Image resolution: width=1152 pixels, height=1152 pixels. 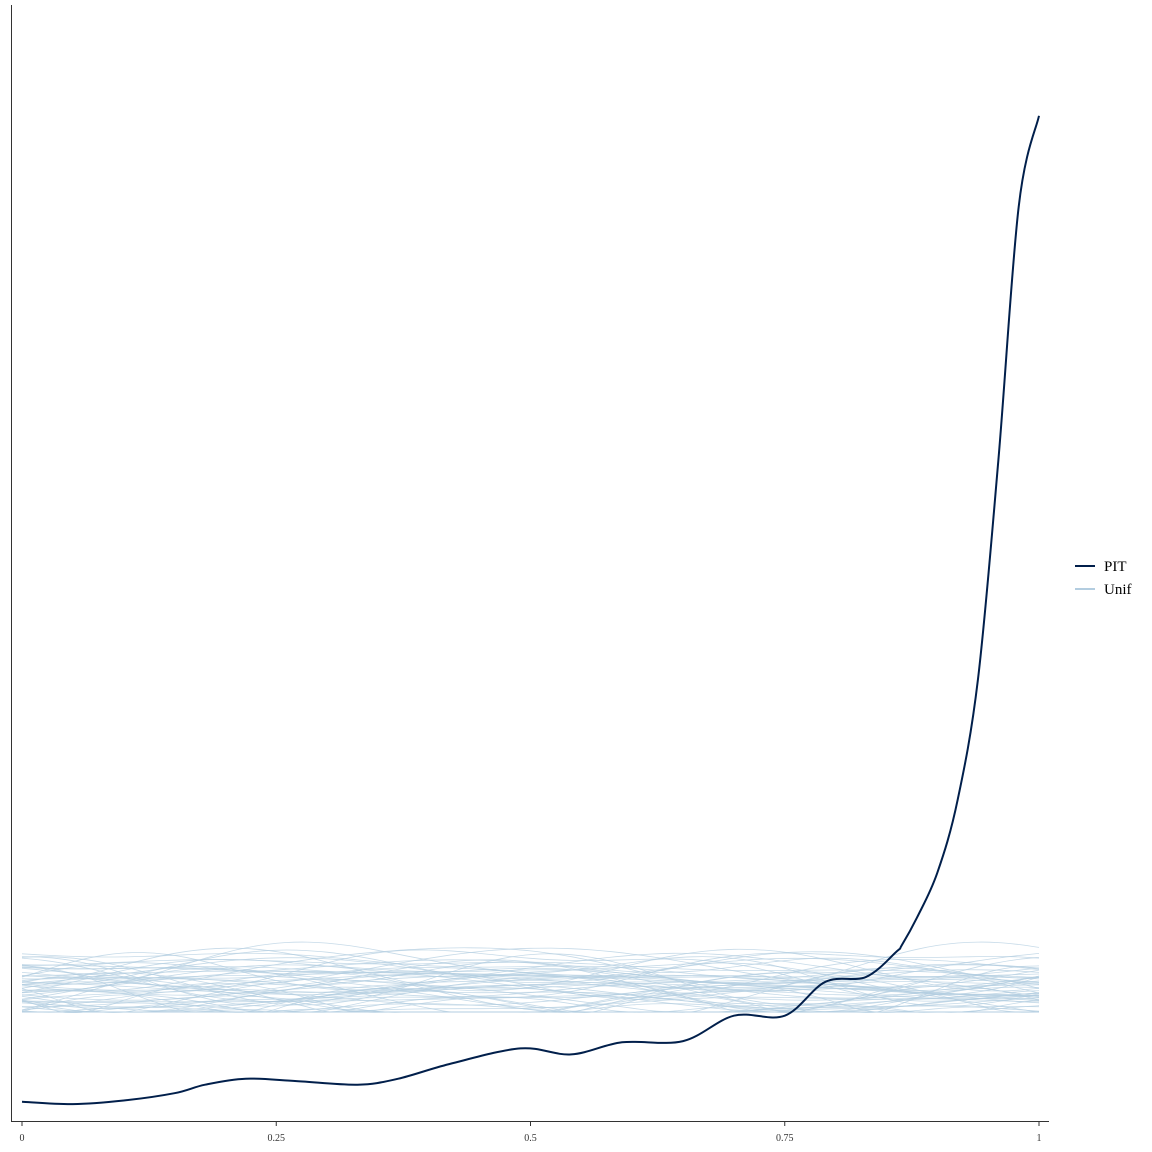 I want to click on legend: PIT Unif, so click(x=1103, y=578).